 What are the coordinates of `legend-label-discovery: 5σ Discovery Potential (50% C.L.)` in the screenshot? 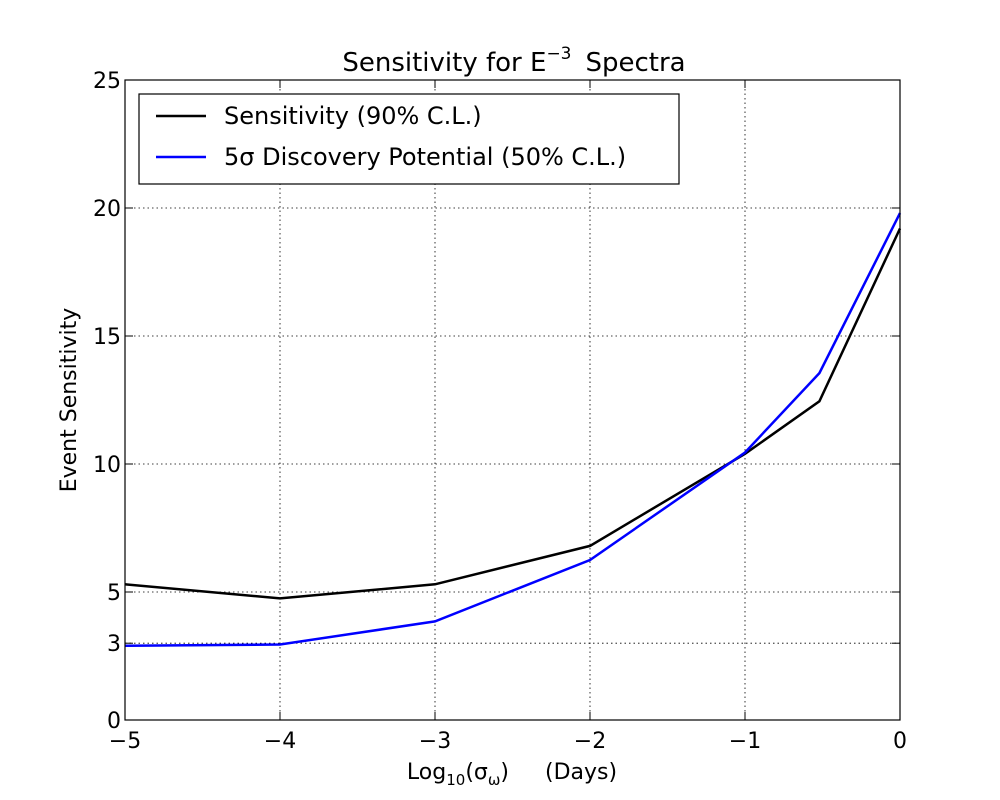 It's located at (425, 157).